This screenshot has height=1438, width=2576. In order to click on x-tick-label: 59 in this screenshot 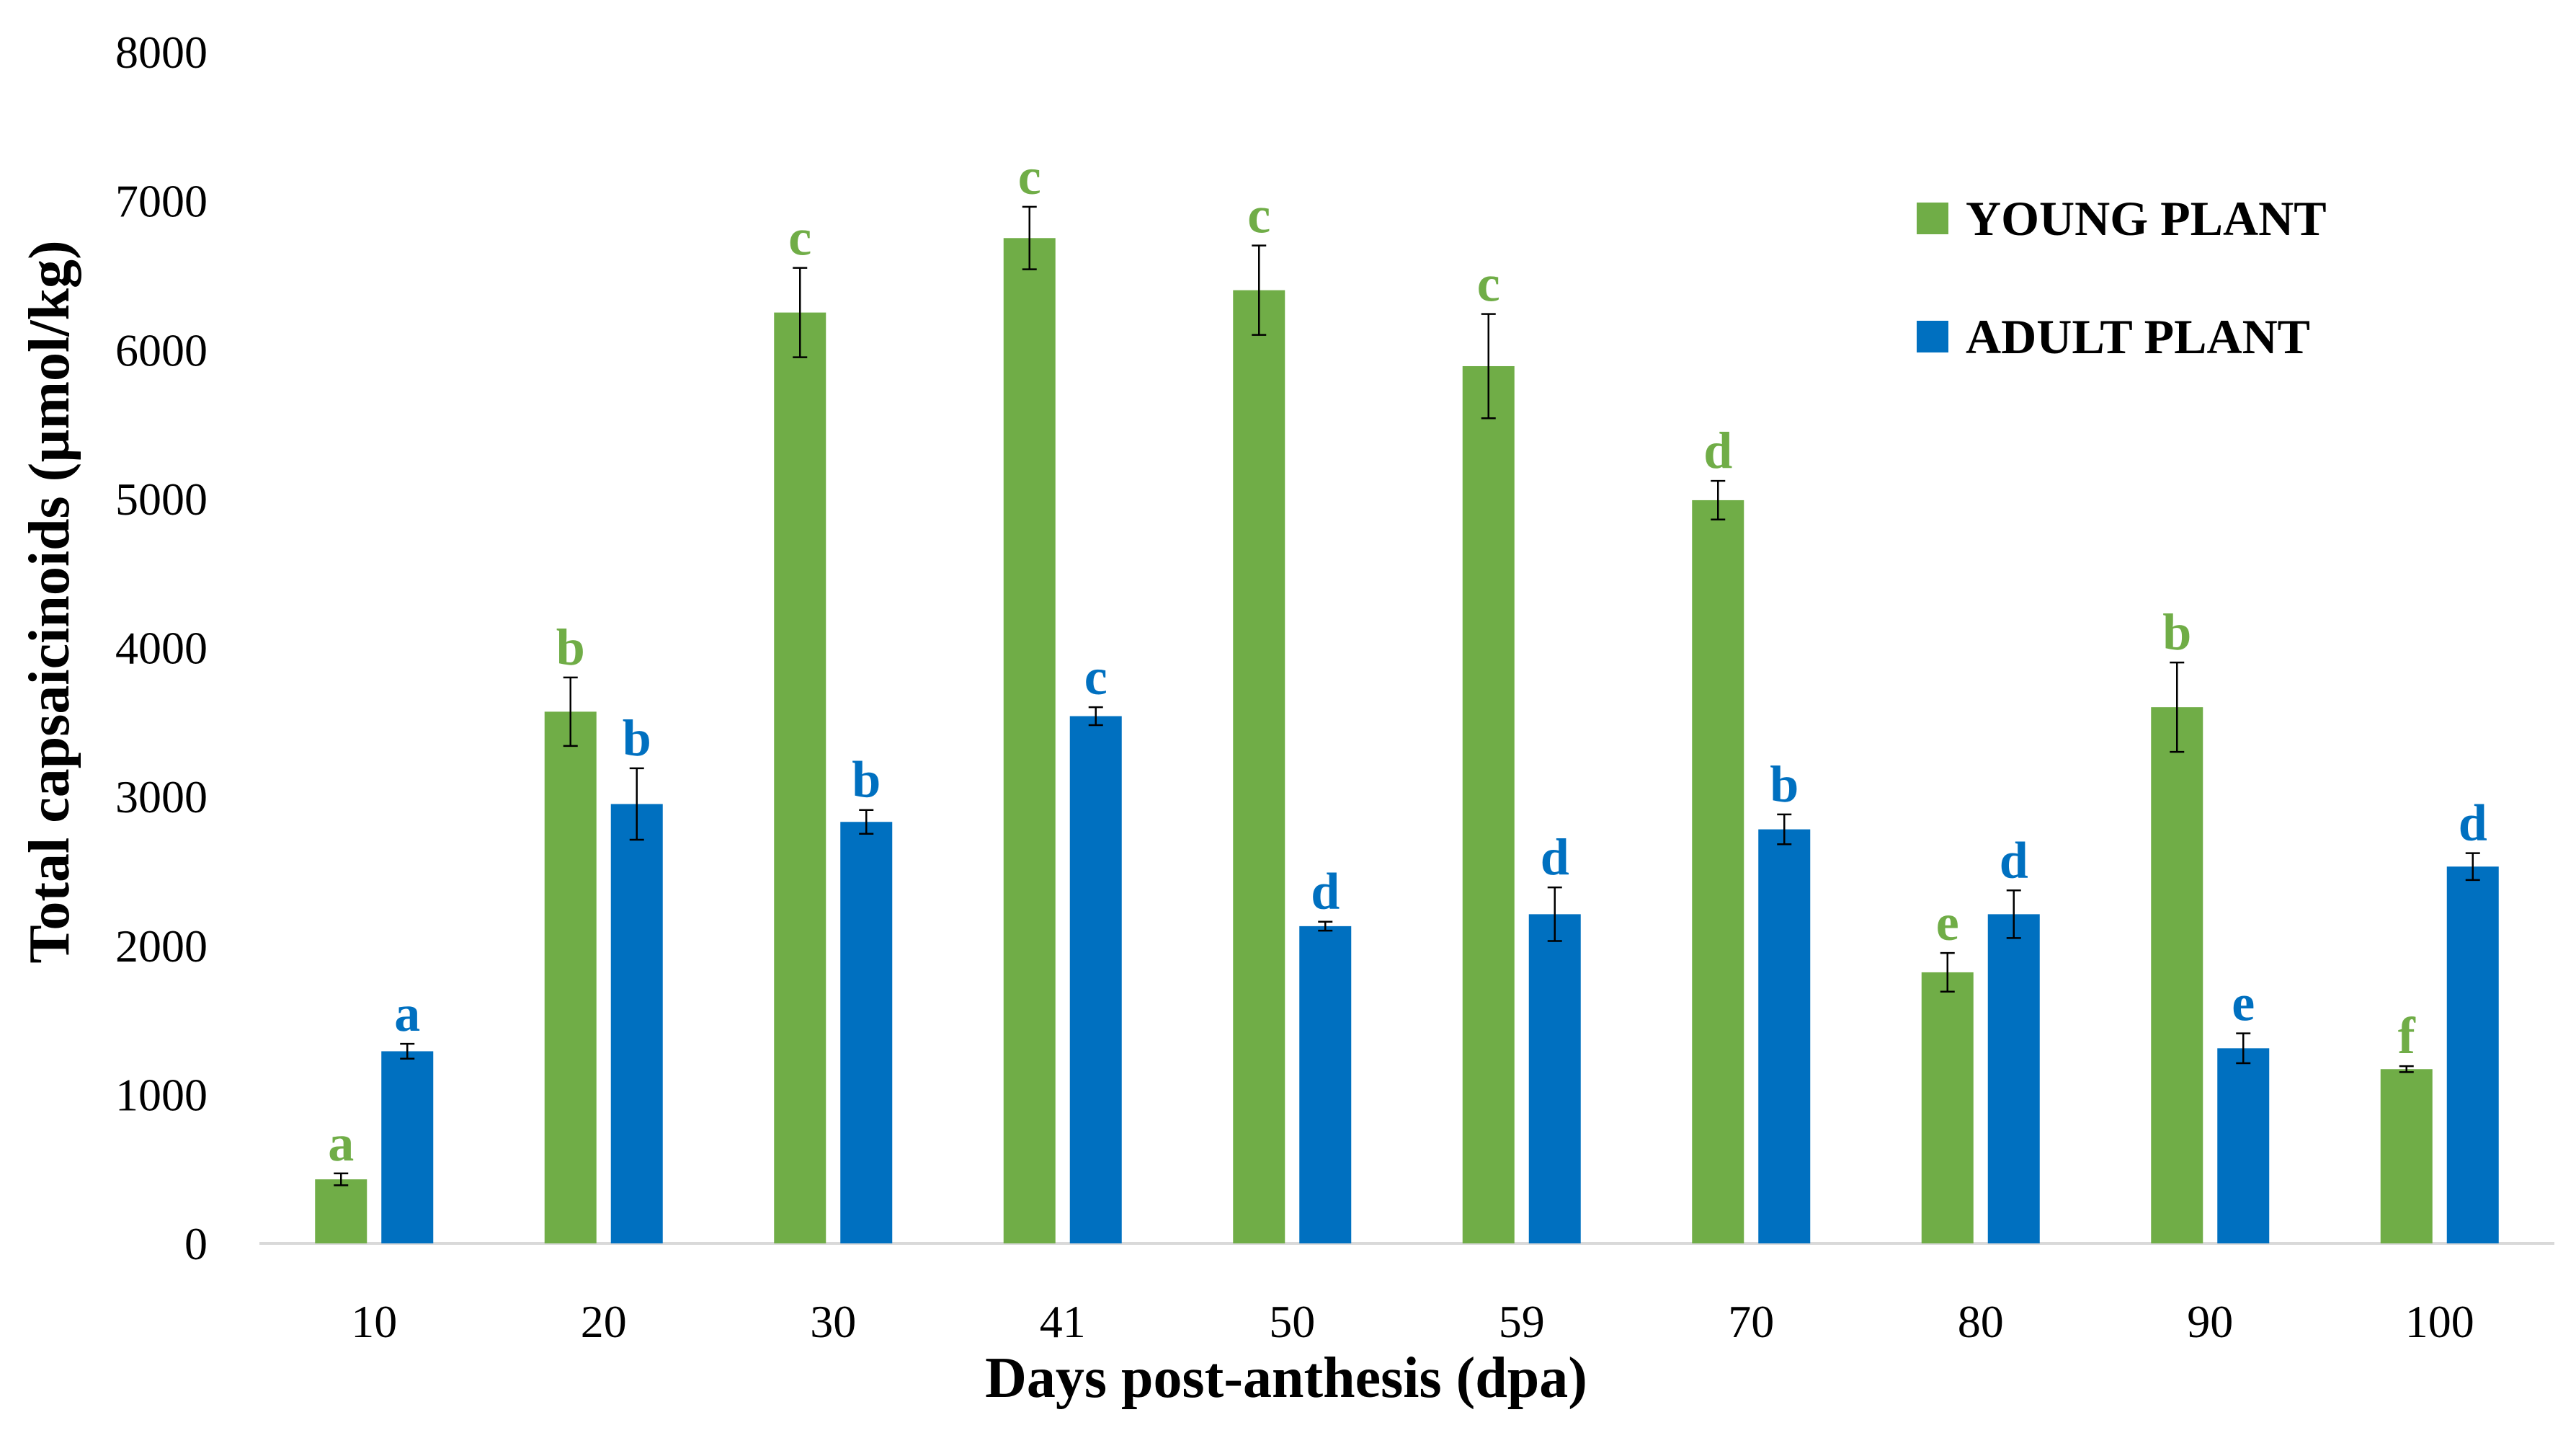, I will do `click(1522, 1321)`.